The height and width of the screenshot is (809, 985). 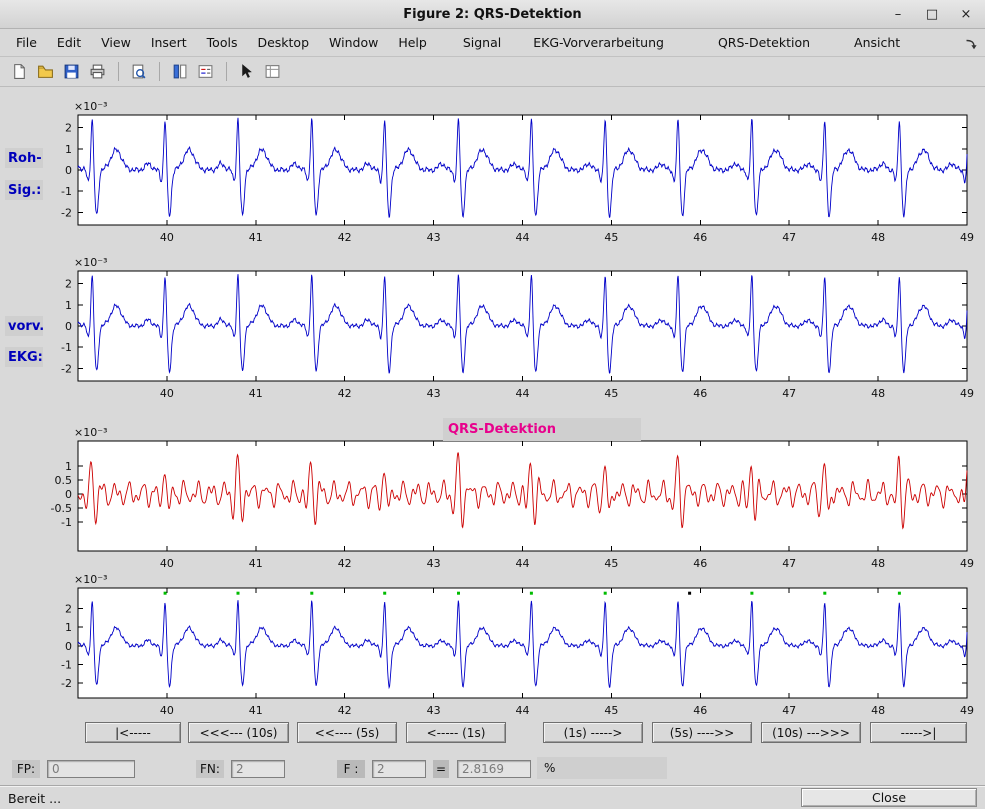 I want to click on save-figure-icon, so click(x=71, y=72).